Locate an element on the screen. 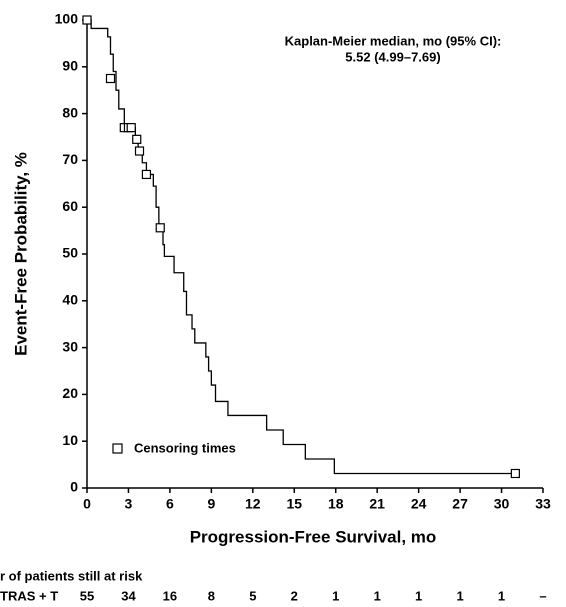 Image resolution: width=566 pixels, height=607 pixels. x-tick-label: 18 is located at coordinates (336, 504).